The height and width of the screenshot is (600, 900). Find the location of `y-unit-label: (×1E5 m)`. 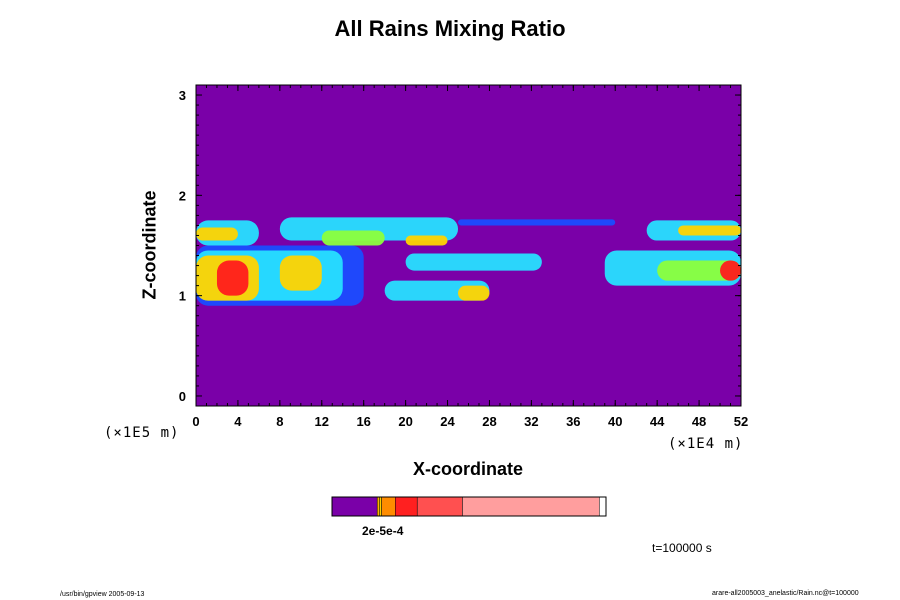

y-unit-label: (×1E5 m) is located at coordinates (142, 433).